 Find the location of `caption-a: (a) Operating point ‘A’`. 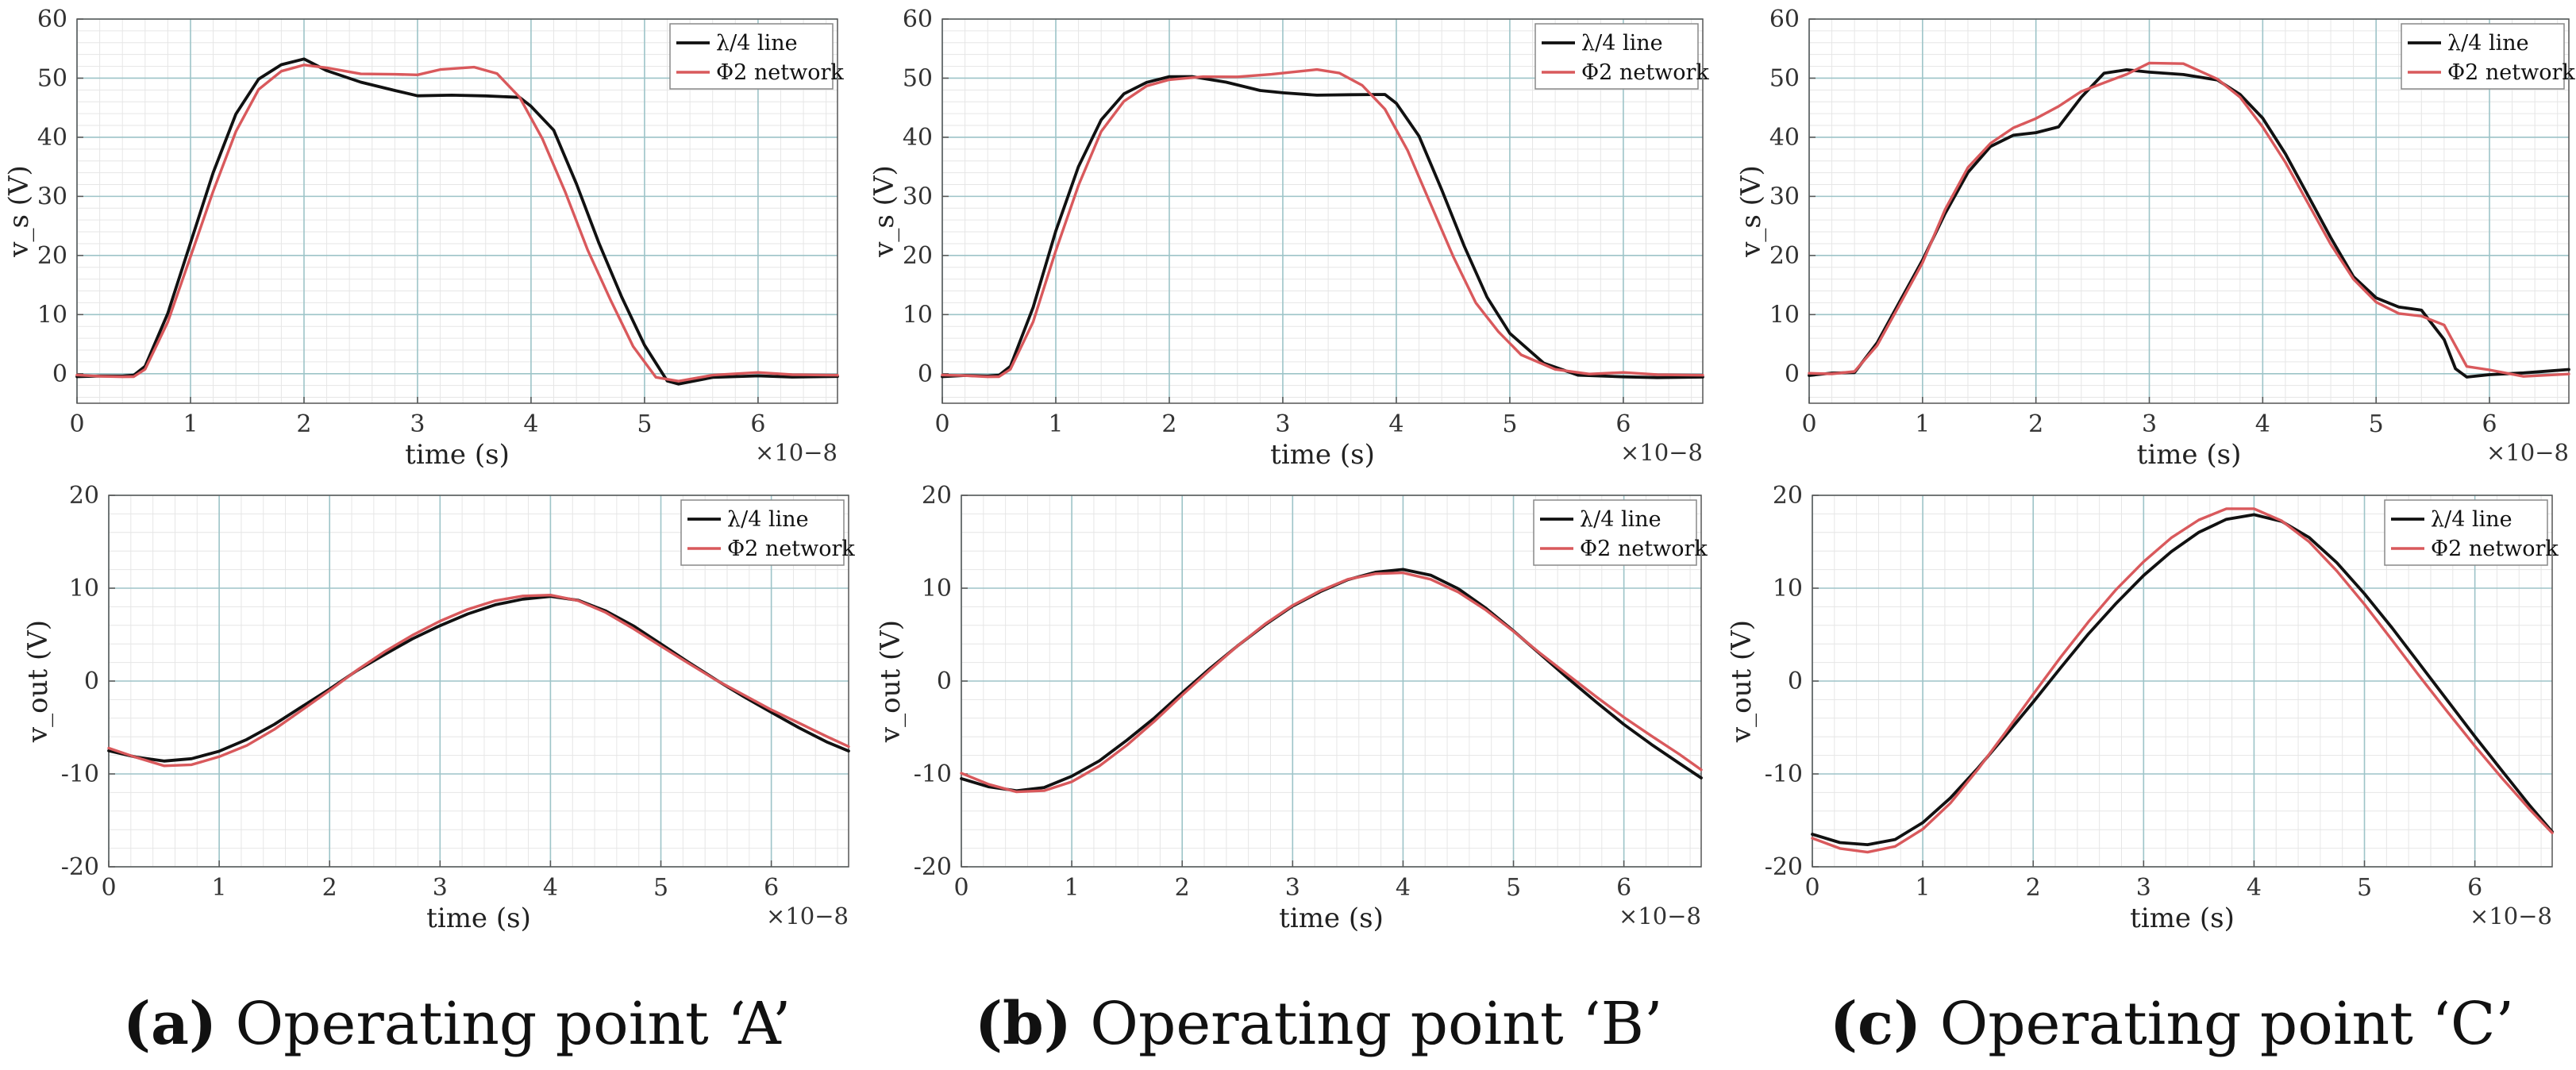

caption-a: (a) Operating point ‘A’ is located at coordinates (457, 1024).